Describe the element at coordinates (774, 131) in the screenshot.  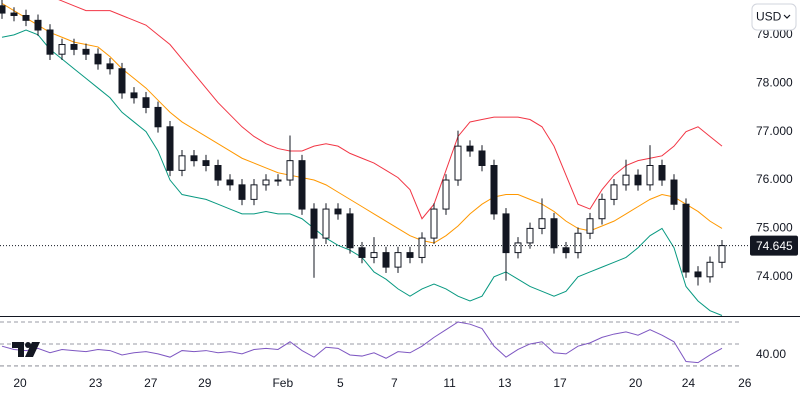
I see `y-tick-label: 77.000` at that location.